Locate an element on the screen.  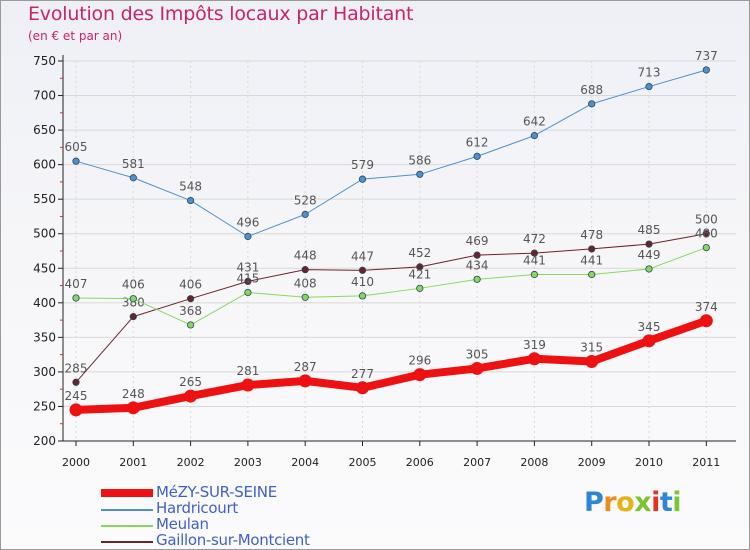
data-label: 380 is located at coordinates (133, 303).